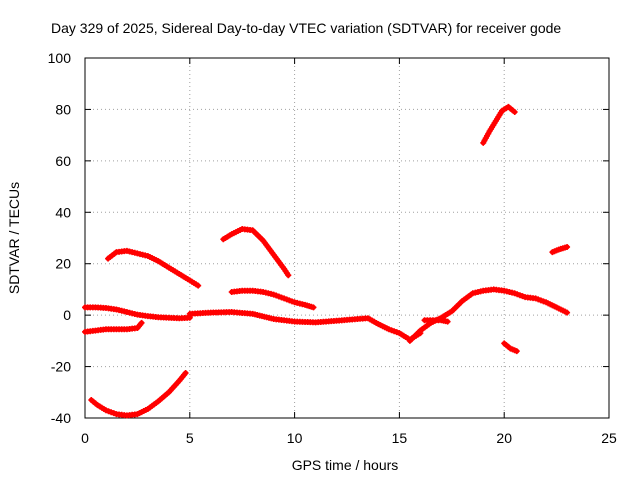  Describe the element at coordinates (63, 161) in the screenshot. I see `y-tick-label: 60` at that location.